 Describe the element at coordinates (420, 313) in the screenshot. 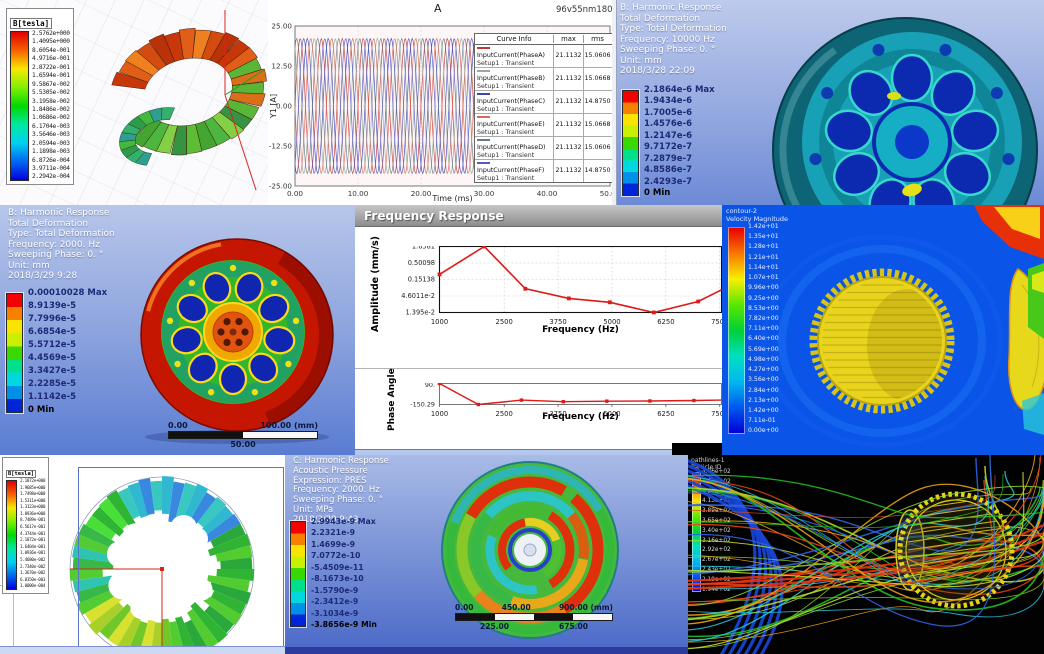

I see `svg-text: 1.395e-2` at that location.